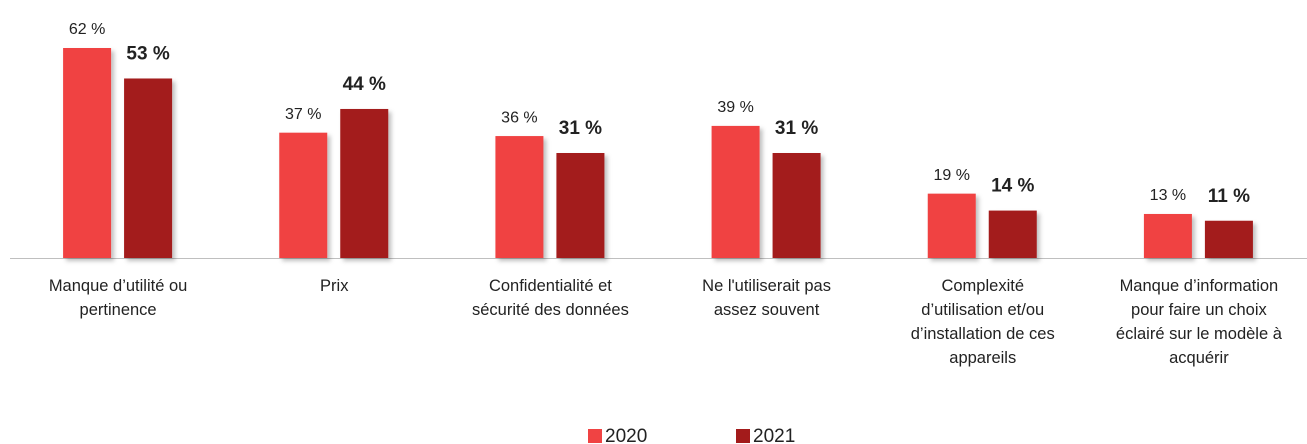 This screenshot has height=444, width=1307. What do you see at coordinates (118, 298) in the screenshot?
I see `x-tick-label: Manque d’utilité ou pertinence` at bounding box center [118, 298].